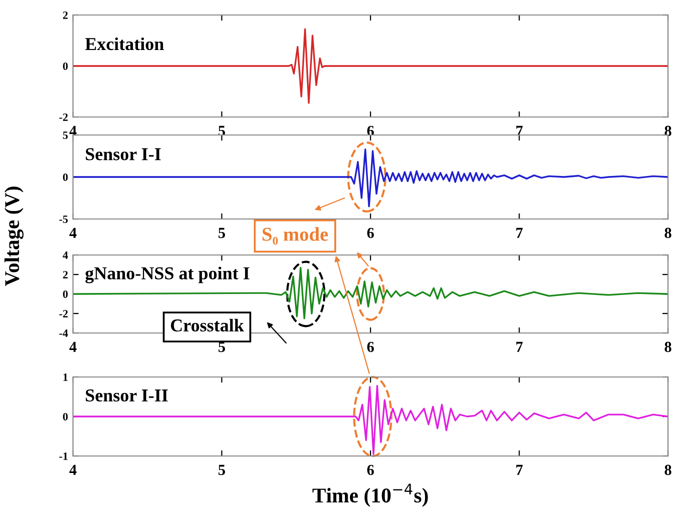 The width and height of the screenshot is (673, 513). Describe the element at coordinates (207, 325) in the screenshot. I see `annotation: Crosstalk` at that location.